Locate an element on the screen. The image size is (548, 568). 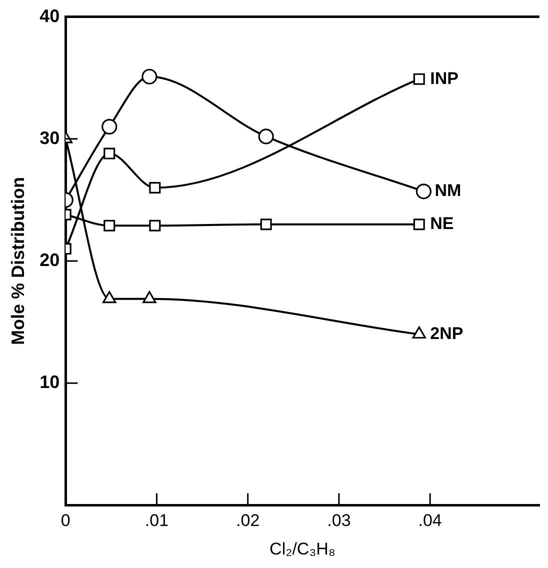
x-tick-label: .04 is located at coordinates (430, 520).